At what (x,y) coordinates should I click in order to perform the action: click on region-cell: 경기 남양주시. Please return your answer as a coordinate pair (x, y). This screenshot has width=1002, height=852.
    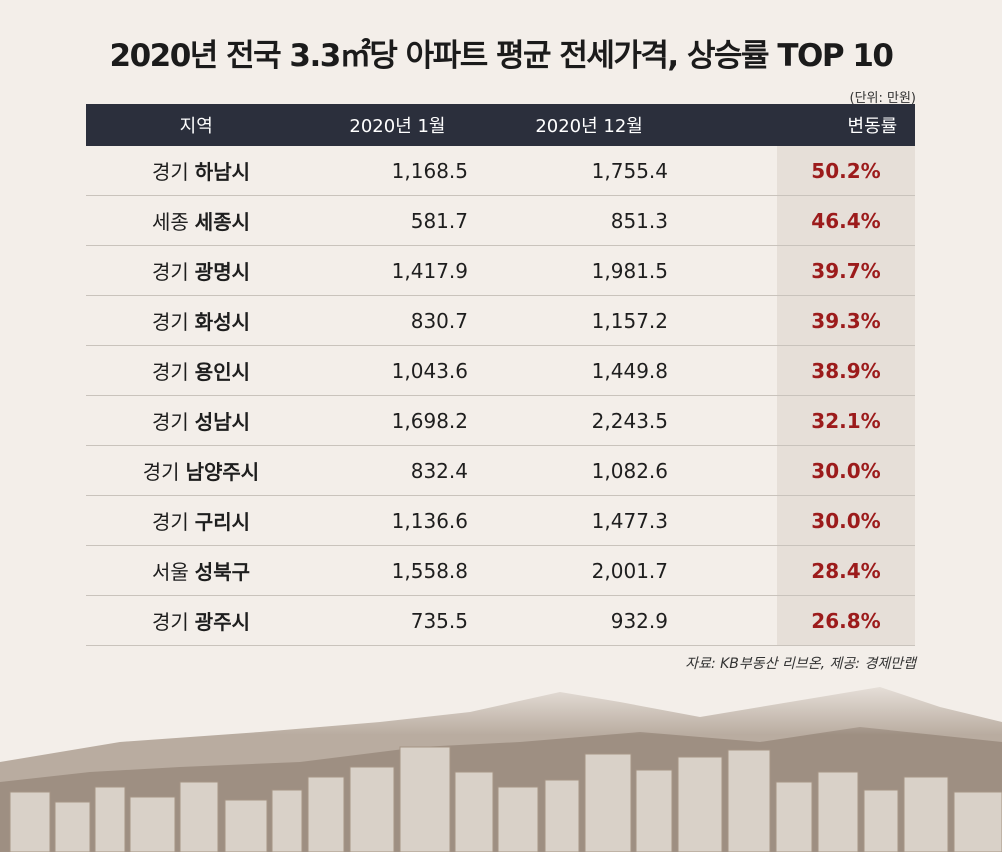
    Looking at the image, I should click on (201, 470).